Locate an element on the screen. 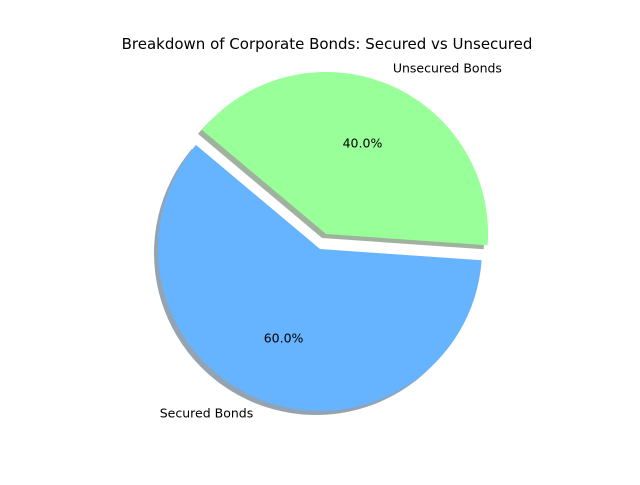 This screenshot has width=640, height=485. slice-category-label-secured-bonds: Secured Bonds is located at coordinates (206, 413).